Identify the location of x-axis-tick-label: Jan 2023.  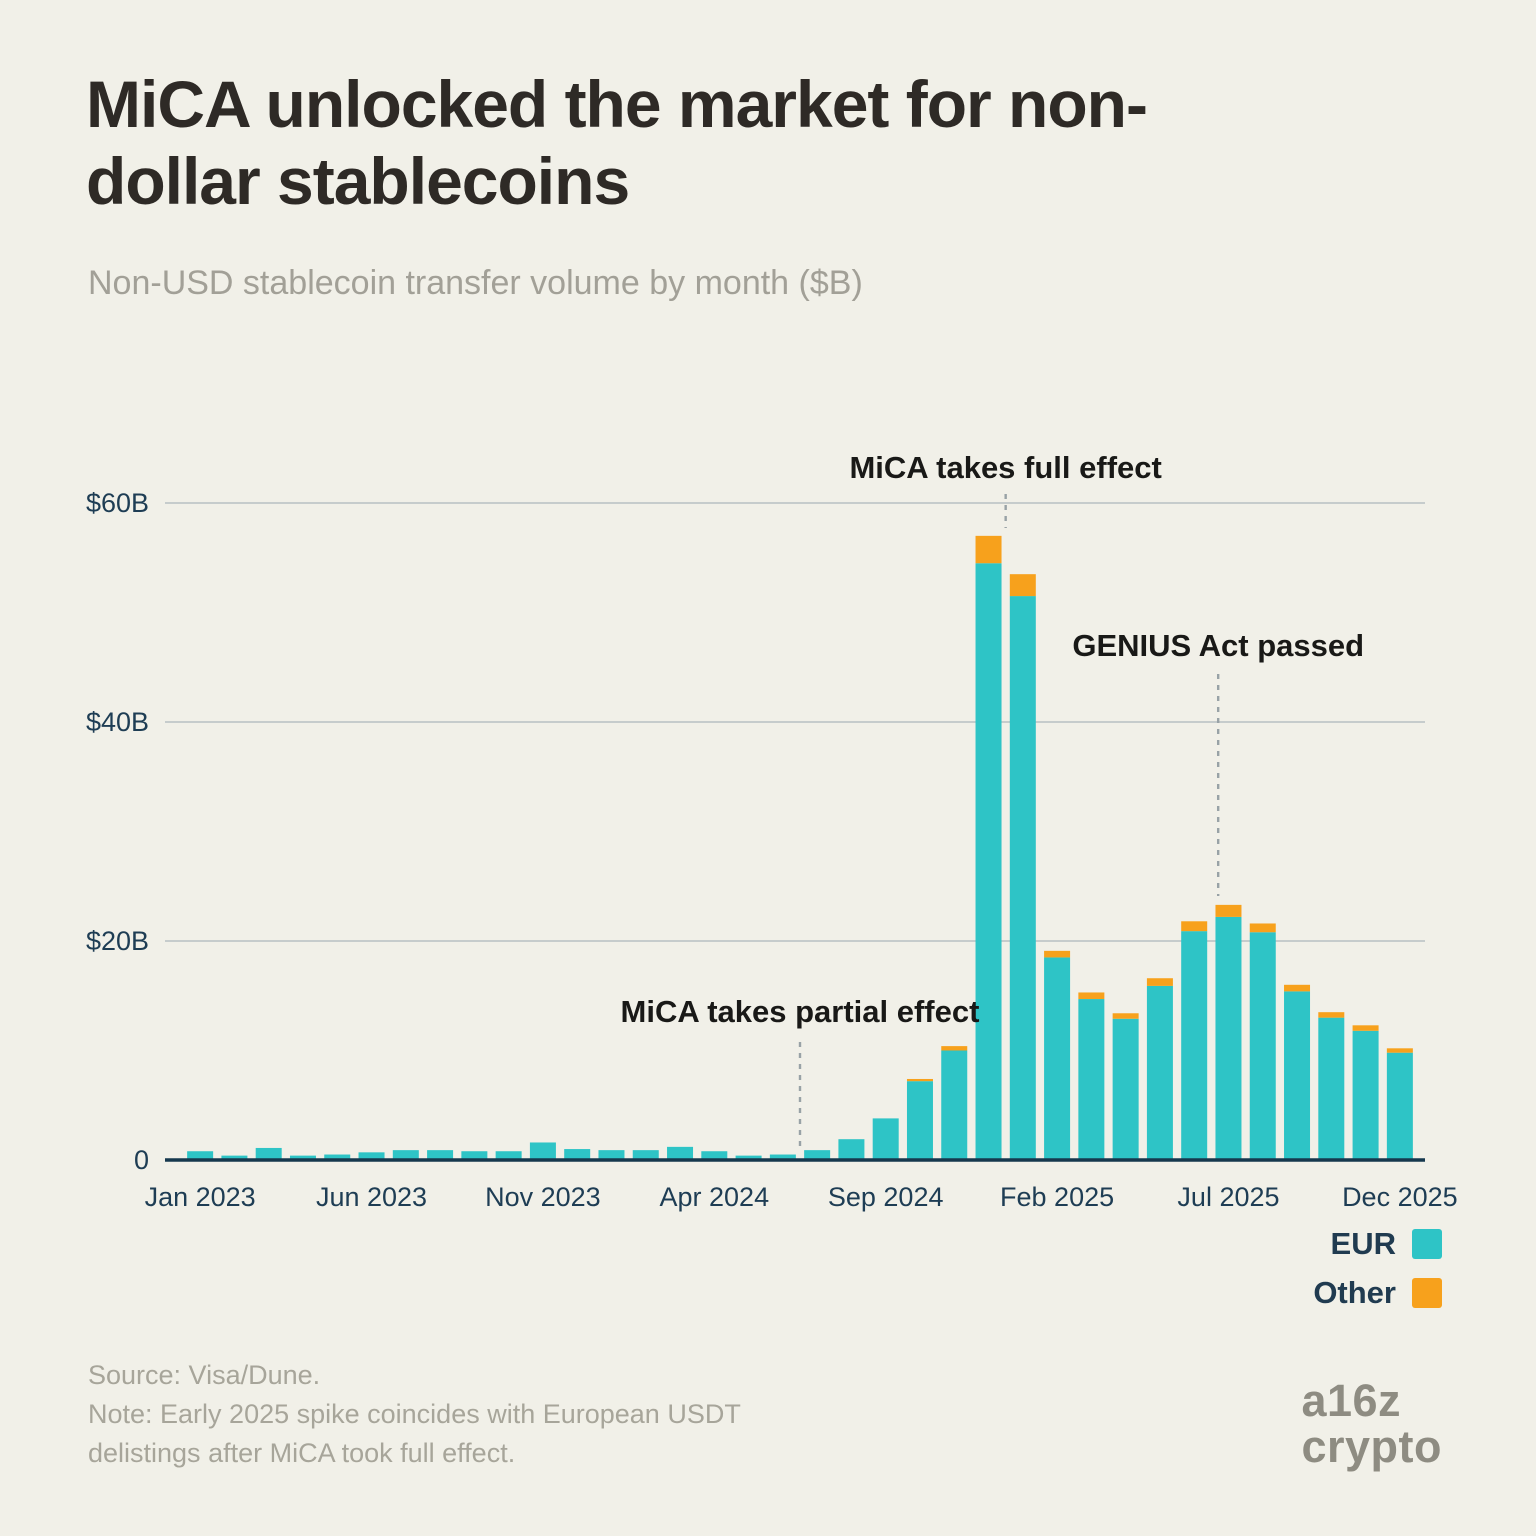
(200, 1197).